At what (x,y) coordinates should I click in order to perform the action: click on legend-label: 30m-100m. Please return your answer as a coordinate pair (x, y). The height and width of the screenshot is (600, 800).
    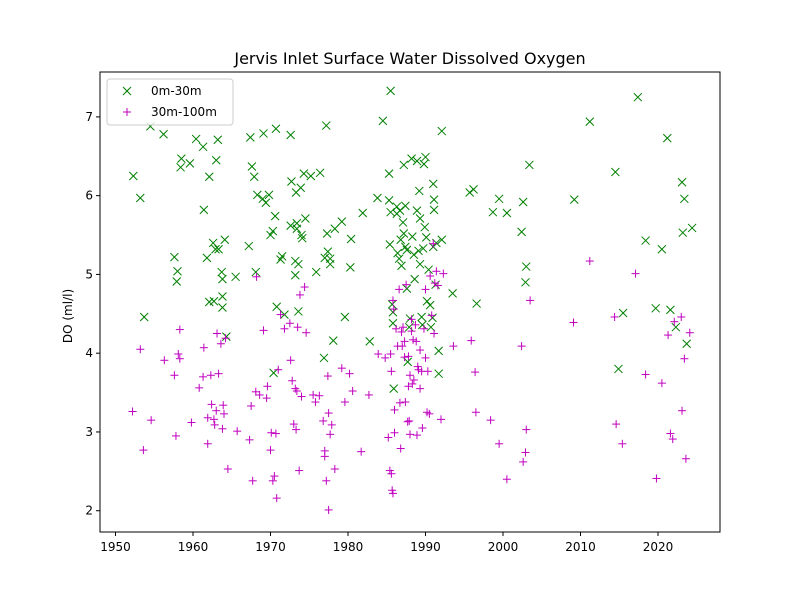
    Looking at the image, I should click on (184, 112).